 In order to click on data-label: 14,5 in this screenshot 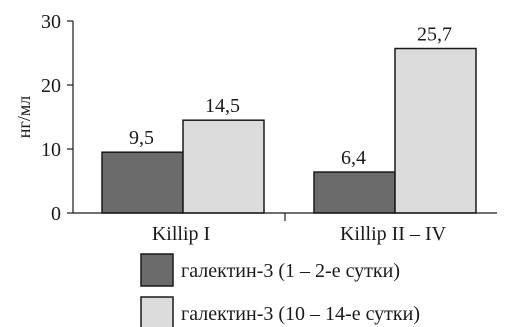, I will do `click(222, 106)`.